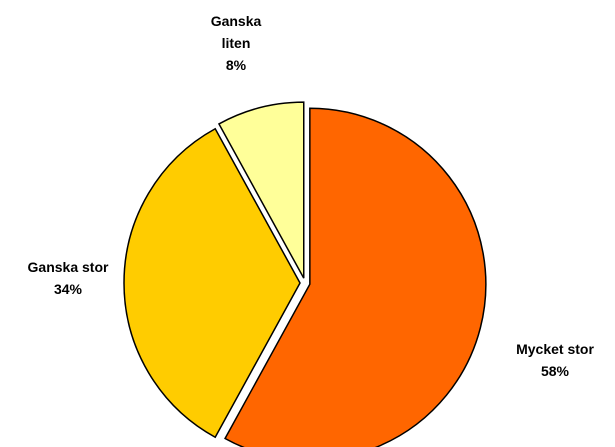 The width and height of the screenshot is (615, 447). What do you see at coordinates (68, 267) in the screenshot?
I see `category-label: Ganska stor` at bounding box center [68, 267].